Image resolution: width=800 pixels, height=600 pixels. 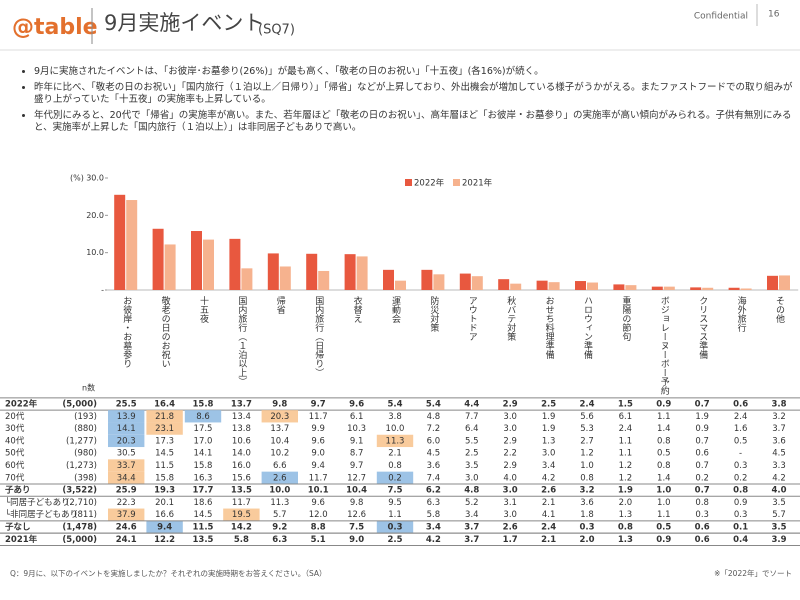 I want to click on title-code: (SQ7), so click(x=276, y=30).